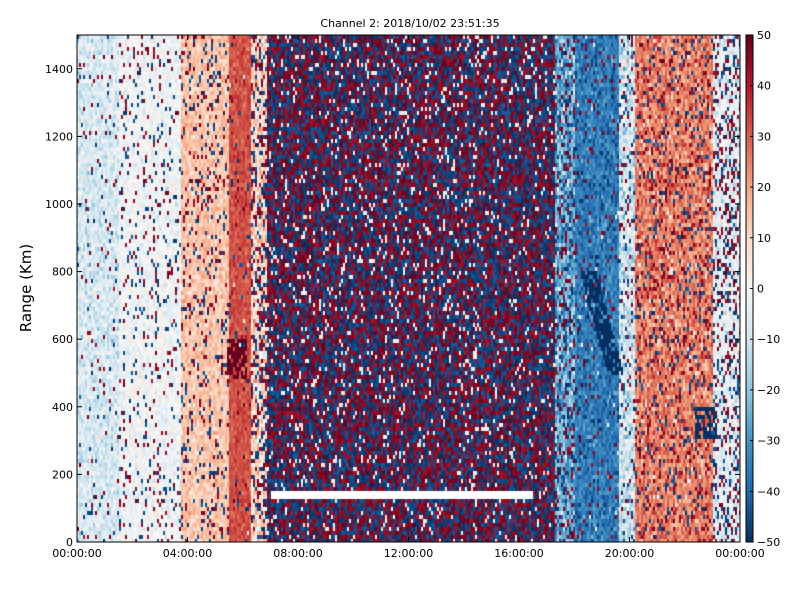  I want to click on colorbar-tick-label: 40, so click(764, 86).